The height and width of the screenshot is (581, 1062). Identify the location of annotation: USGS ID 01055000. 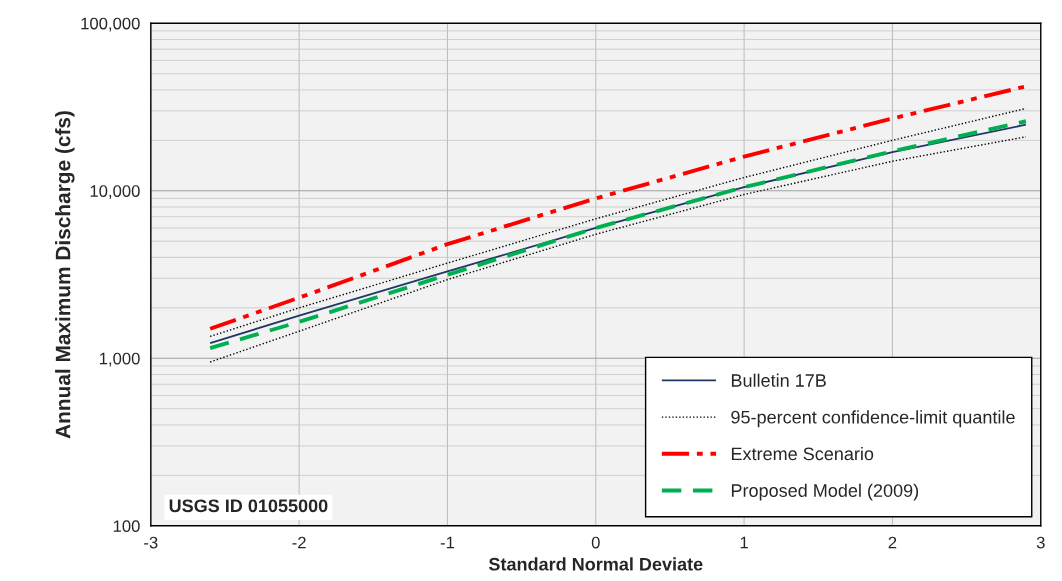
(248, 506).